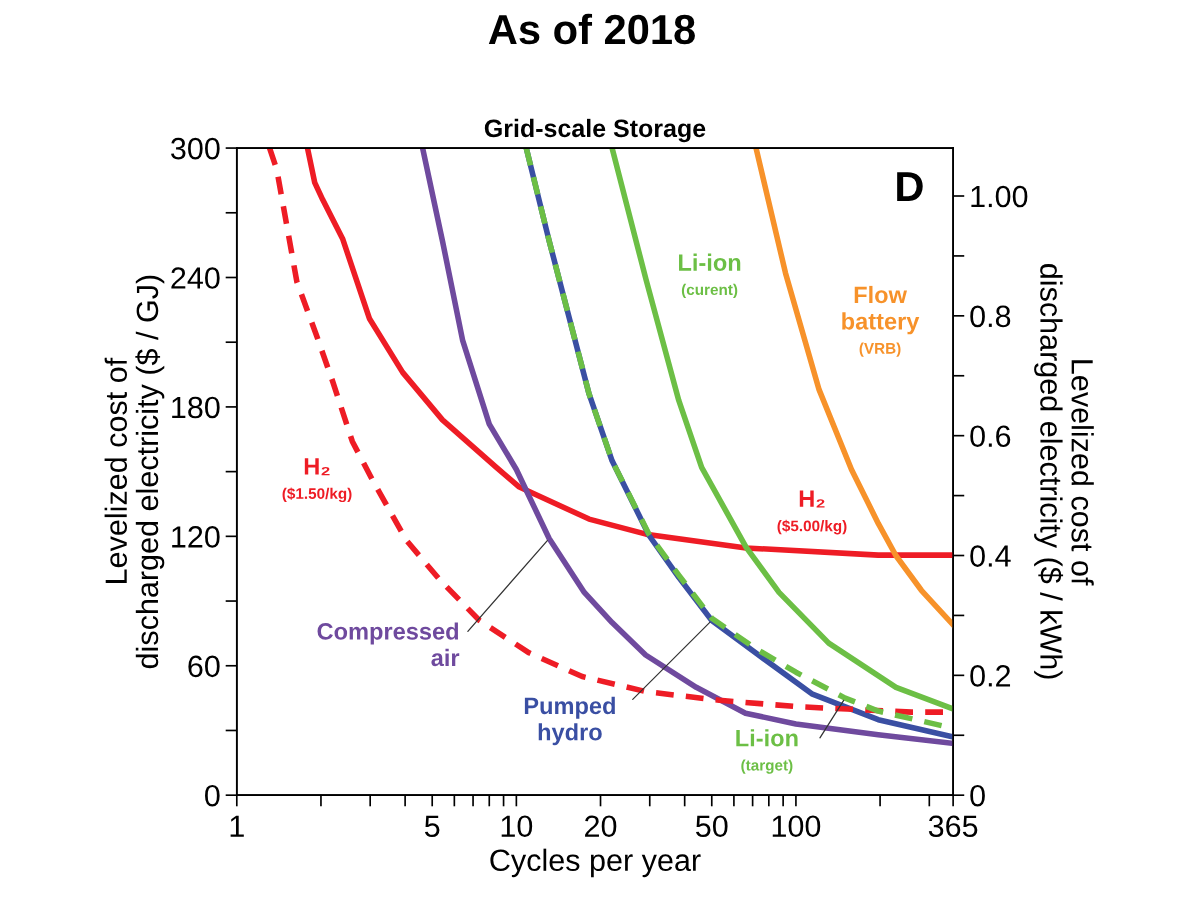 This screenshot has width=1184, height=914. What do you see at coordinates (990, 436) in the screenshot?
I see `y2-tick-label: 0.6` at bounding box center [990, 436].